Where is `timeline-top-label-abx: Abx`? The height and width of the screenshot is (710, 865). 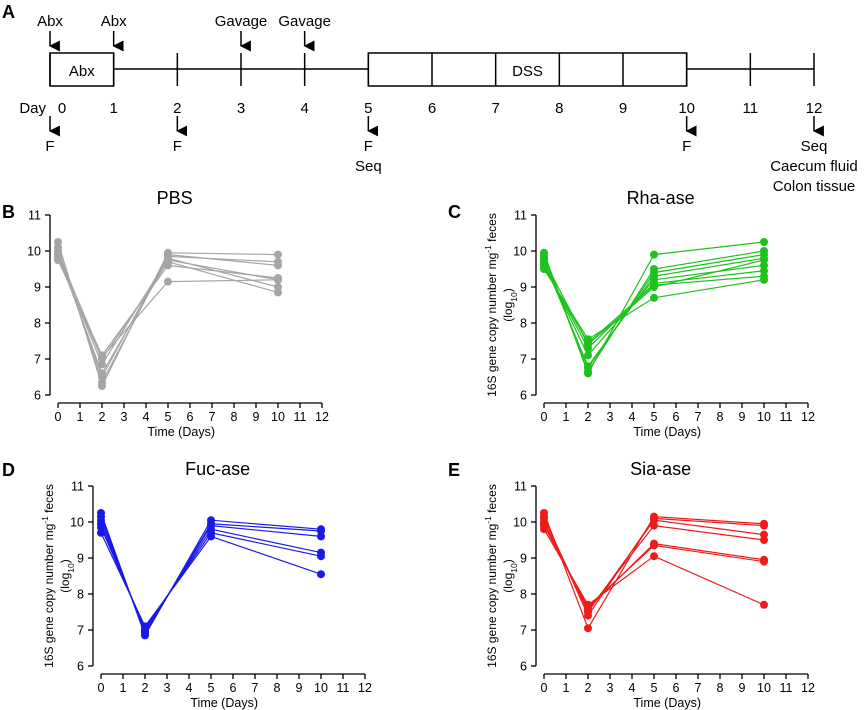 timeline-top-label-abx: Abx is located at coordinates (114, 21).